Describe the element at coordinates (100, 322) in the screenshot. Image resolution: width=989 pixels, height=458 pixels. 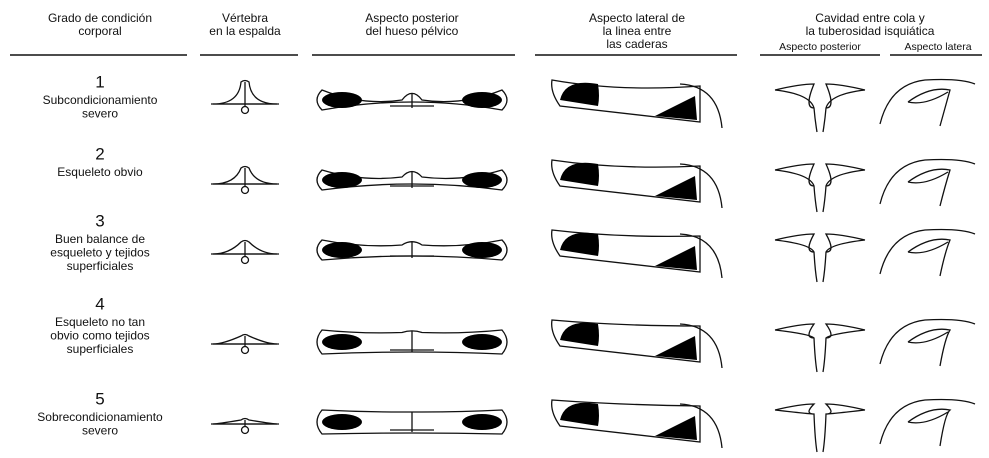
I see `row-label: Esqueleto no tan` at that location.